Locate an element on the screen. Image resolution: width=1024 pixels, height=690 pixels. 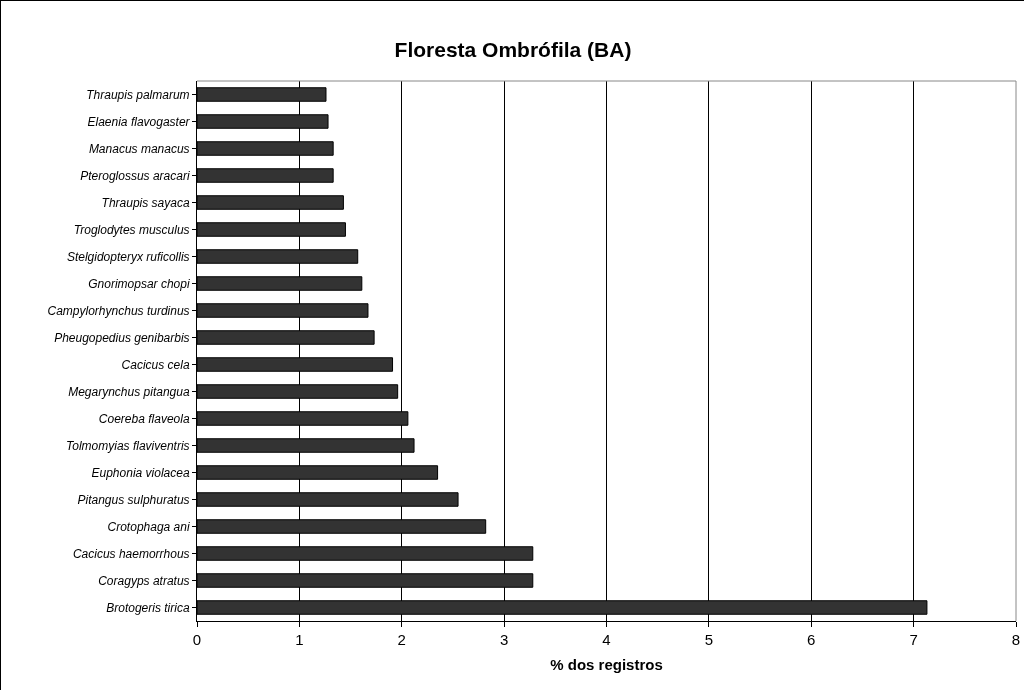
x-axis-title: % dos registros is located at coordinates (606, 664).